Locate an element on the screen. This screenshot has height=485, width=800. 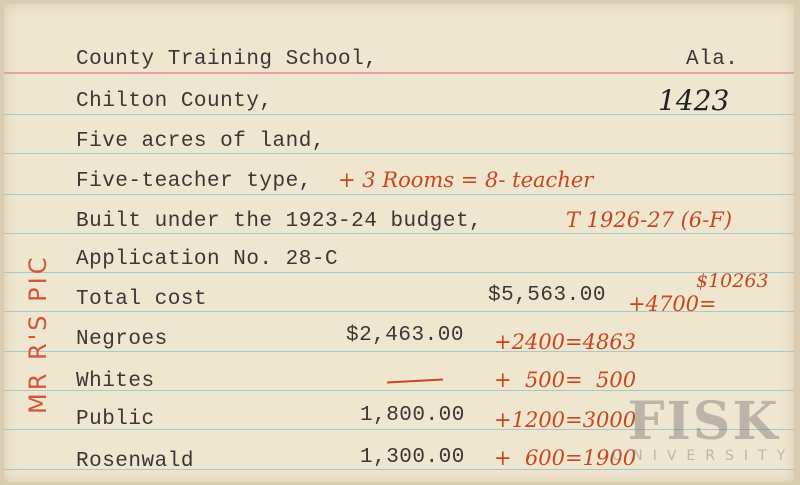
whites-add-note: + 500= 500 is located at coordinates (565, 380).